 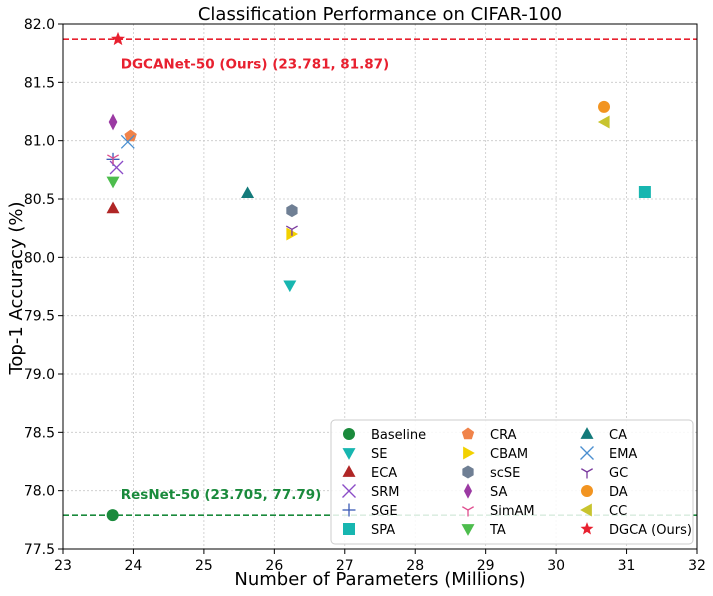 I want to click on legend-box, so click(x=512, y=482).